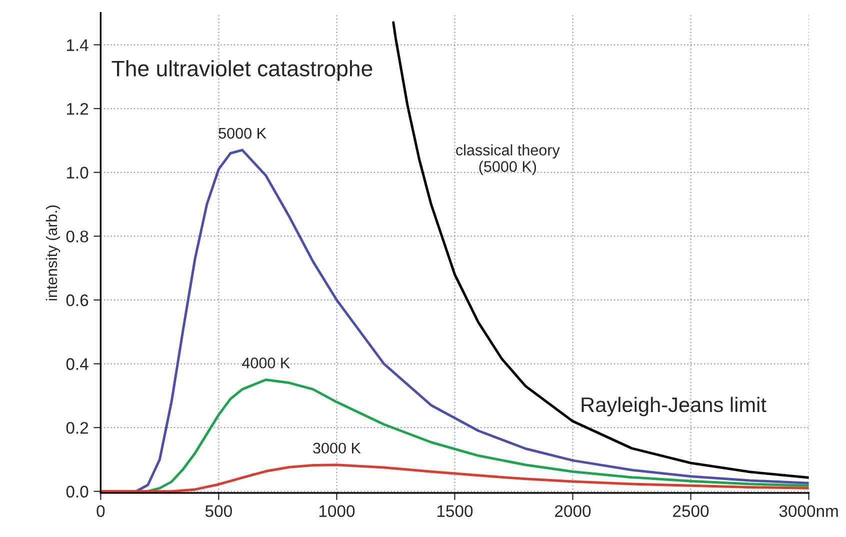  What do you see at coordinates (455, 511) in the screenshot?
I see `x-tick-label: 1500` at bounding box center [455, 511].